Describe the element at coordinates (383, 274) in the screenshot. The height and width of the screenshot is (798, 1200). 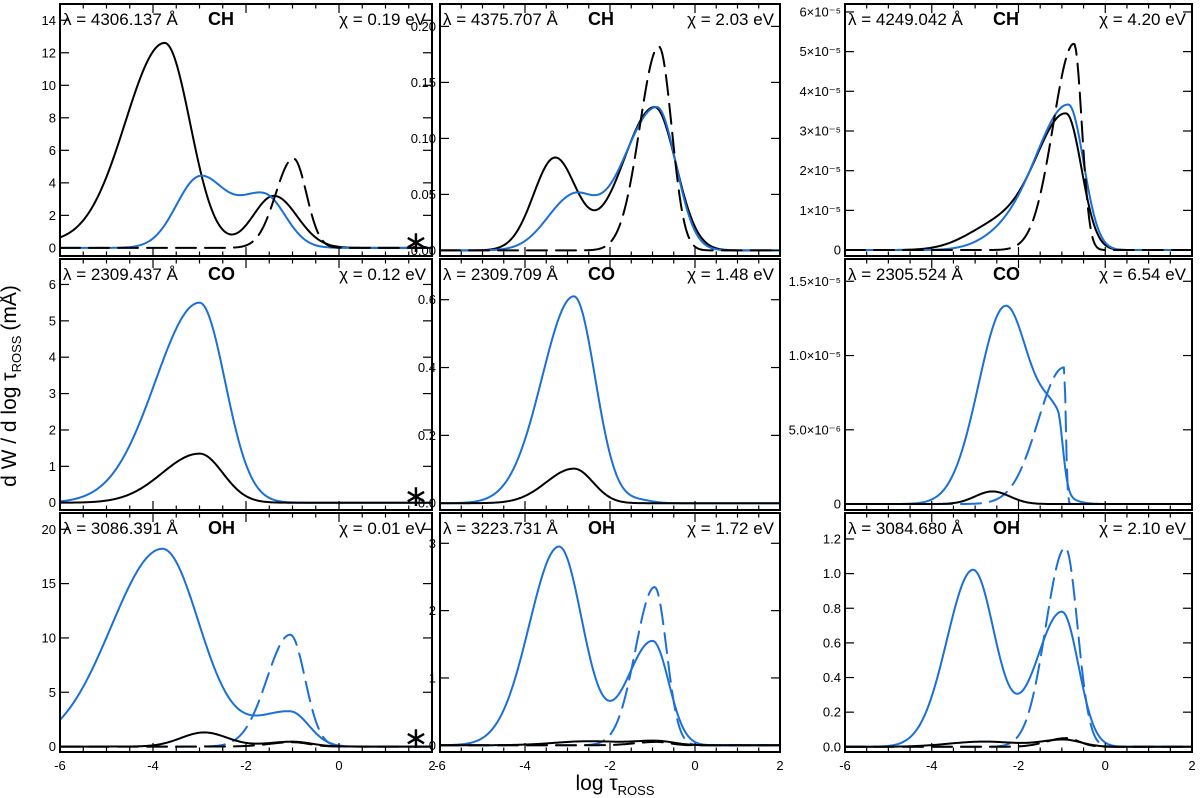
I see `excitation-label: χ = 0.12 eV` at that location.